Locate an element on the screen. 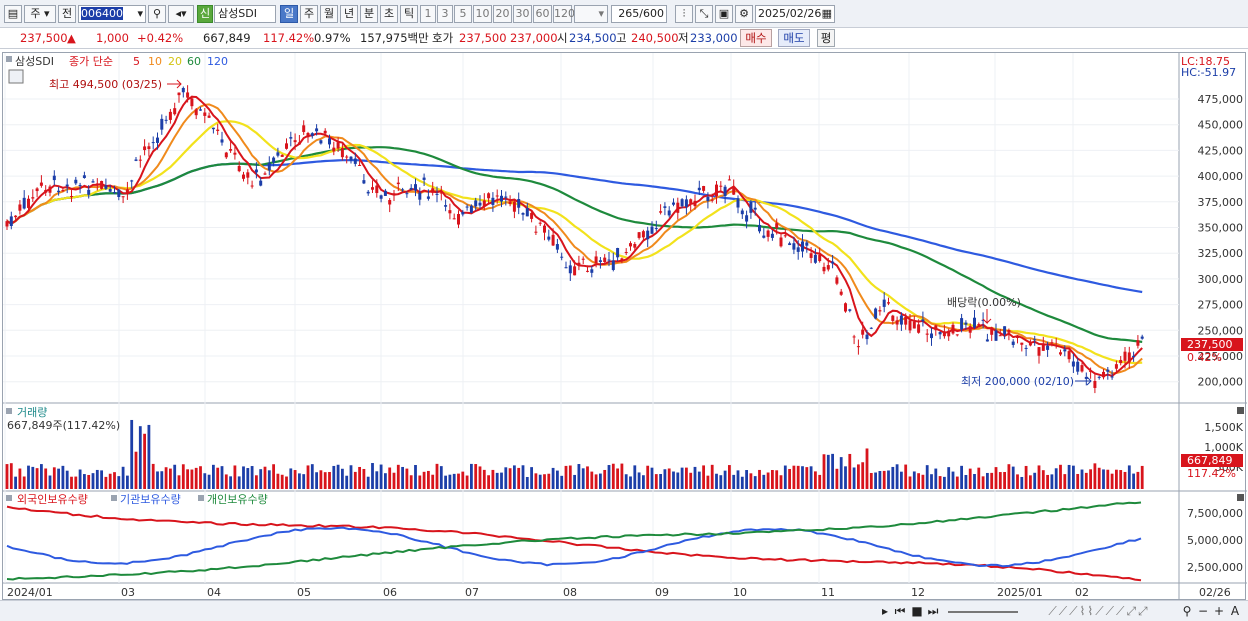 Image resolution: width=1248 pixels, height=621 pixels. period-day-tab: 일 is located at coordinates (289, 14).